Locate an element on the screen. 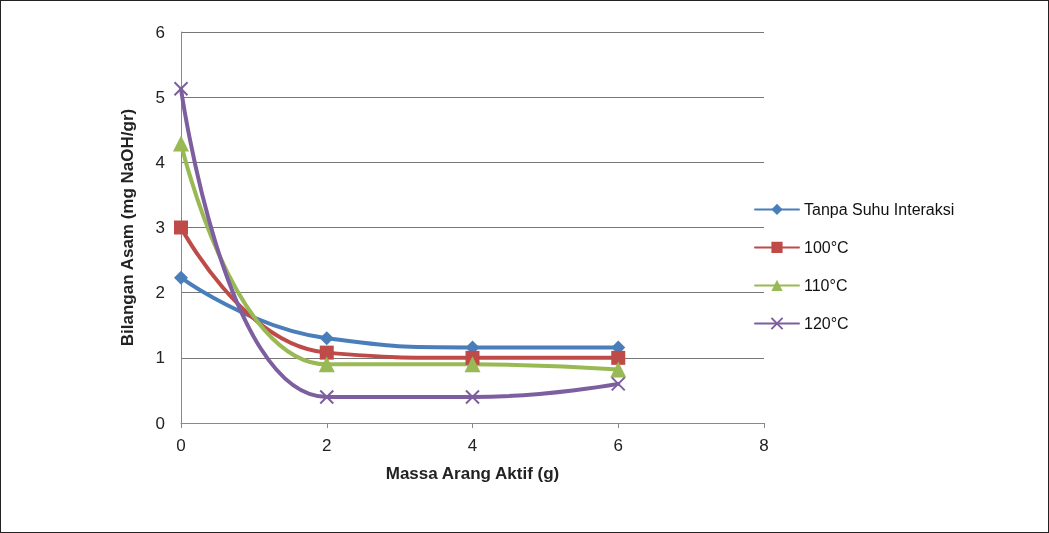 The image size is (1049, 533). x-tick-label: 4 is located at coordinates (472, 445).